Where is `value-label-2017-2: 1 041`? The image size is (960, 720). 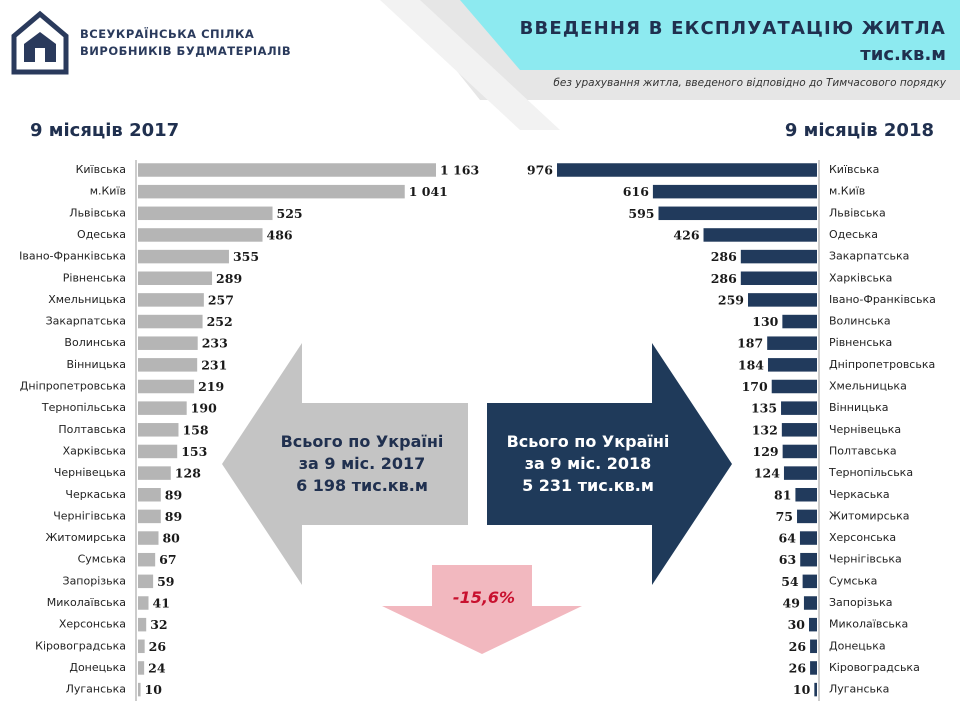 value-label-2017-2: 1 041 is located at coordinates (428, 191).